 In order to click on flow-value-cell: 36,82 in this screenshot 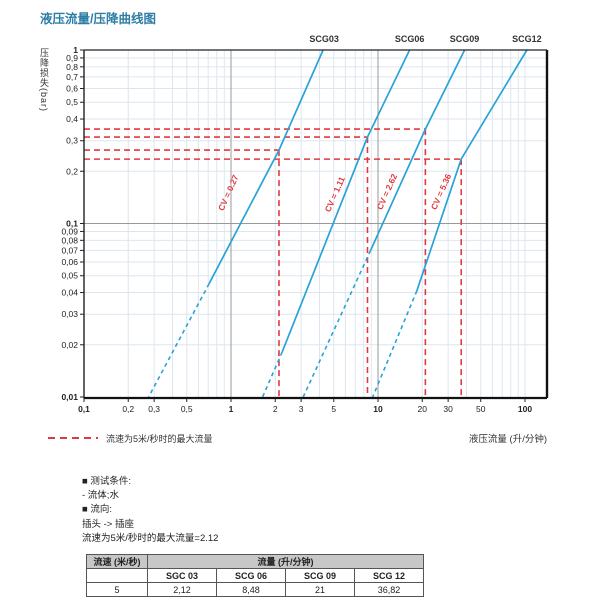, I will do `click(389, 589)`.